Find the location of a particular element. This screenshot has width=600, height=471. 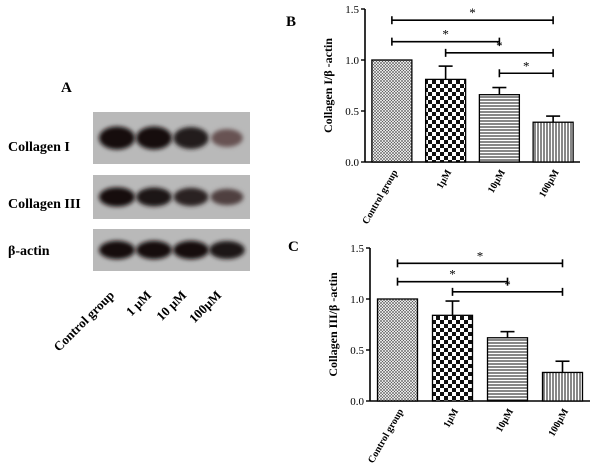

blot-lane-label: 1 μM is located at coordinates (138, 303).